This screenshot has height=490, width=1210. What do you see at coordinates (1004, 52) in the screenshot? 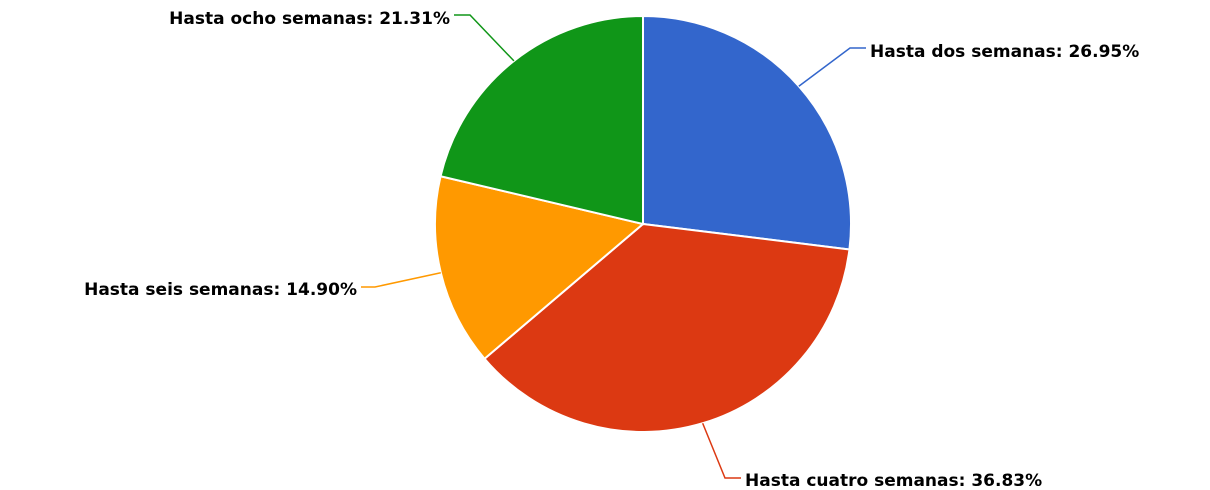
I see `slice-label: Hasta dos semanas: 26.95%` at bounding box center [1004, 52].